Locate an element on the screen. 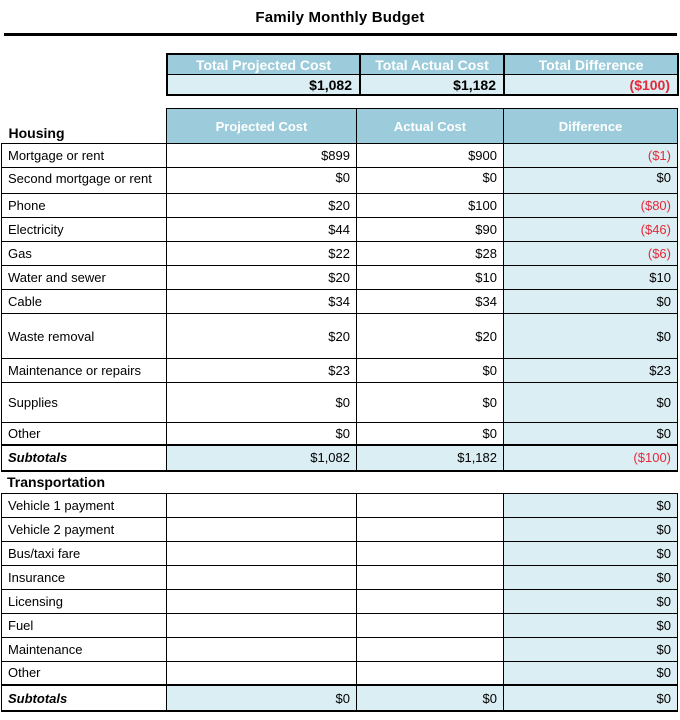 This screenshot has height=720, width=680. row-label-cell: Gas is located at coordinates (84, 253).